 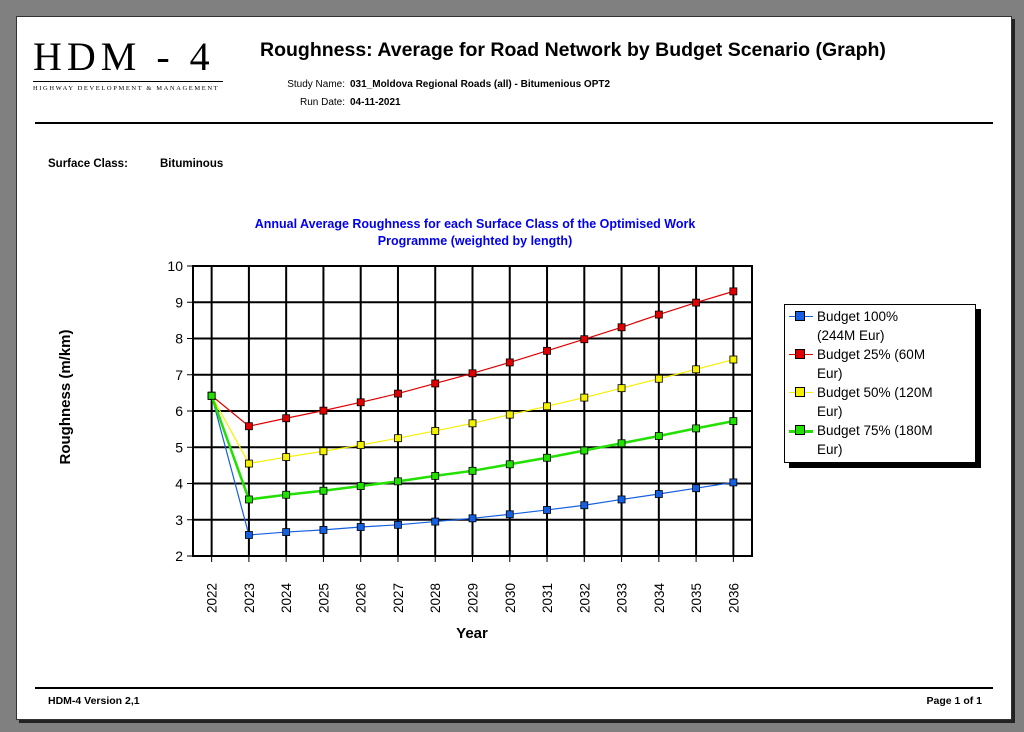 I want to click on y-tick-label: 6, so click(x=179, y=411).